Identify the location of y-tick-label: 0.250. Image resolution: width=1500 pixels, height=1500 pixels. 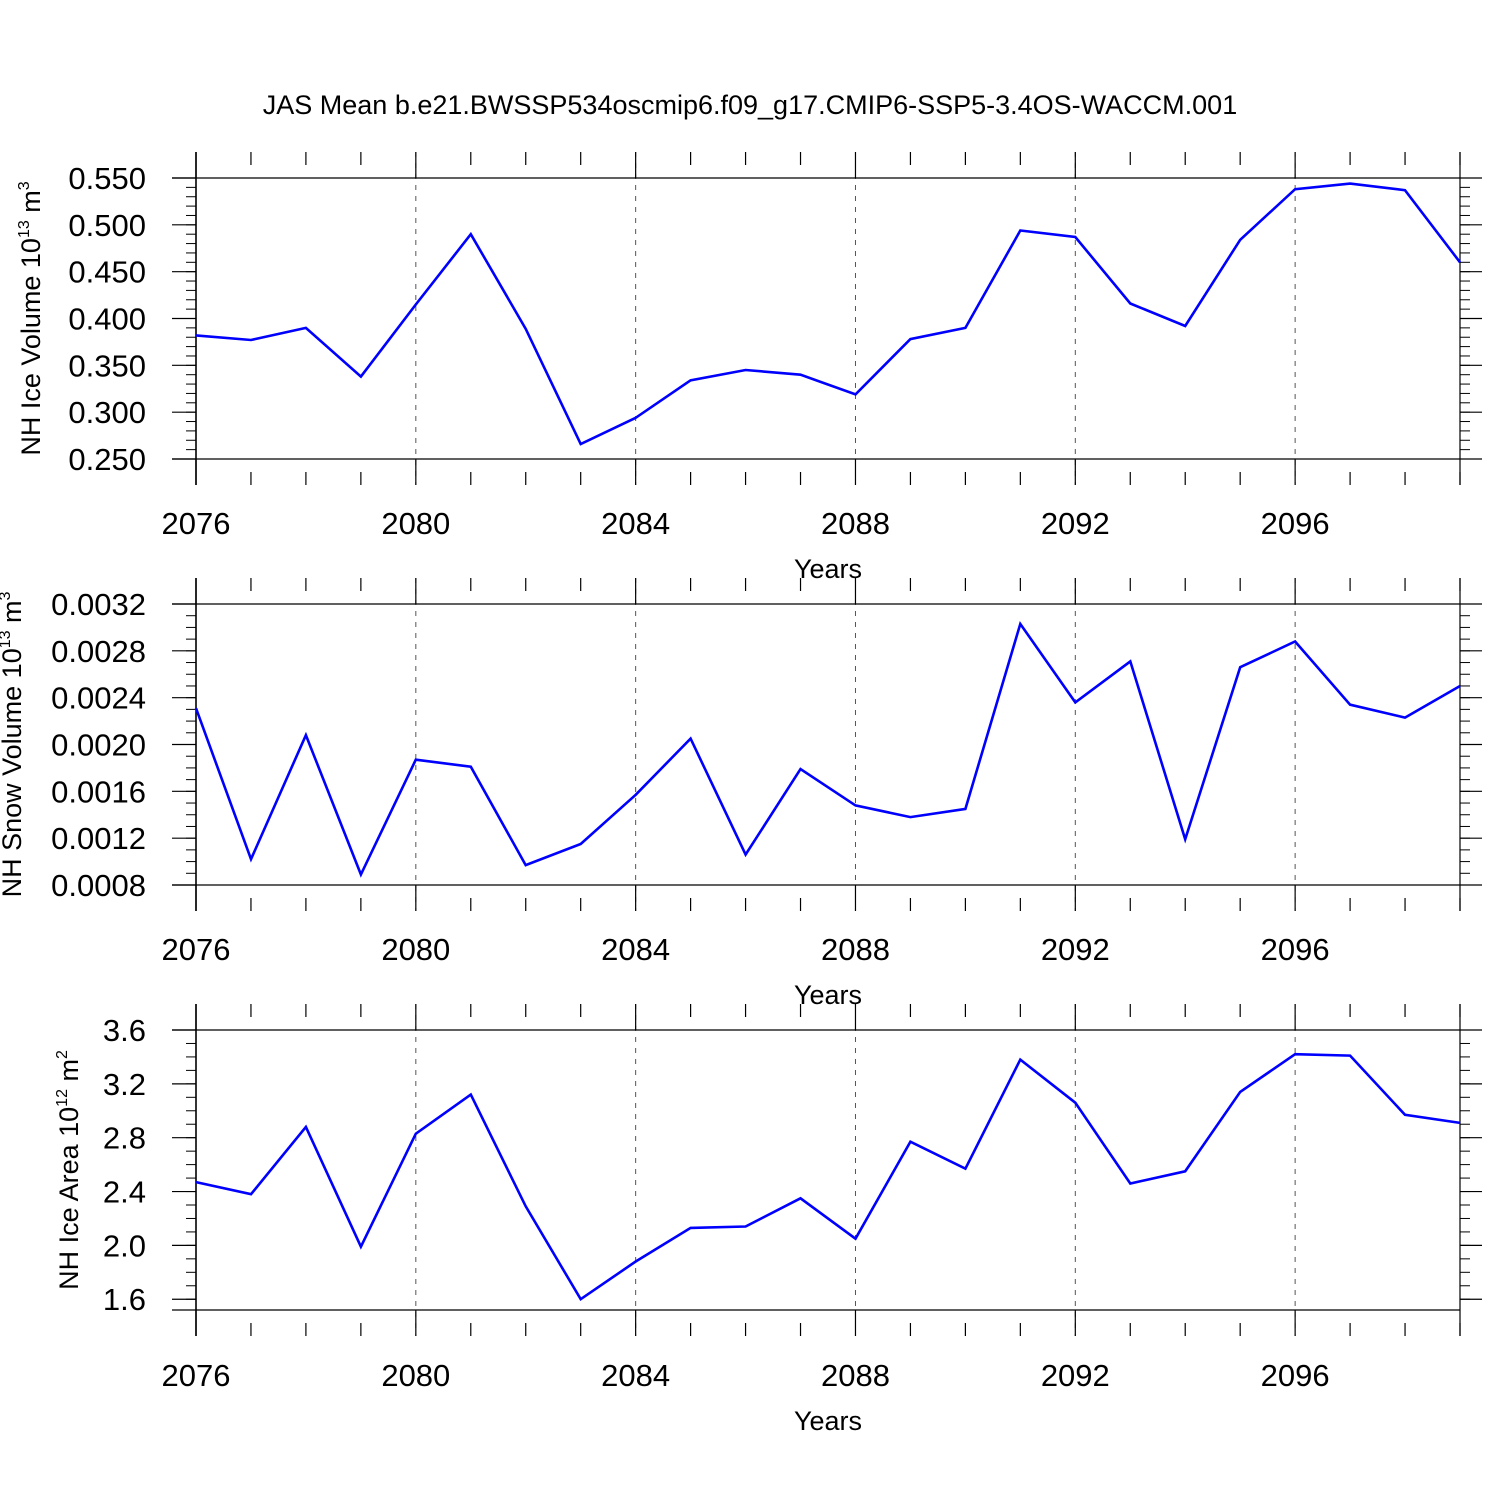
(107, 459).